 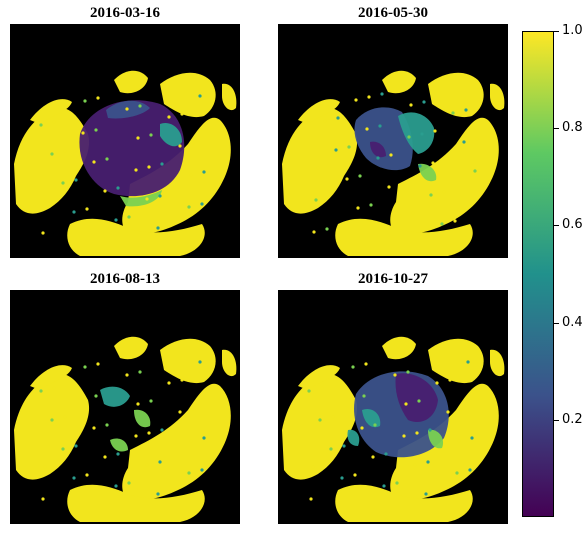 What do you see at coordinates (572, 419) in the screenshot?
I see `colorbar-tick-label: 0.2` at bounding box center [572, 419].